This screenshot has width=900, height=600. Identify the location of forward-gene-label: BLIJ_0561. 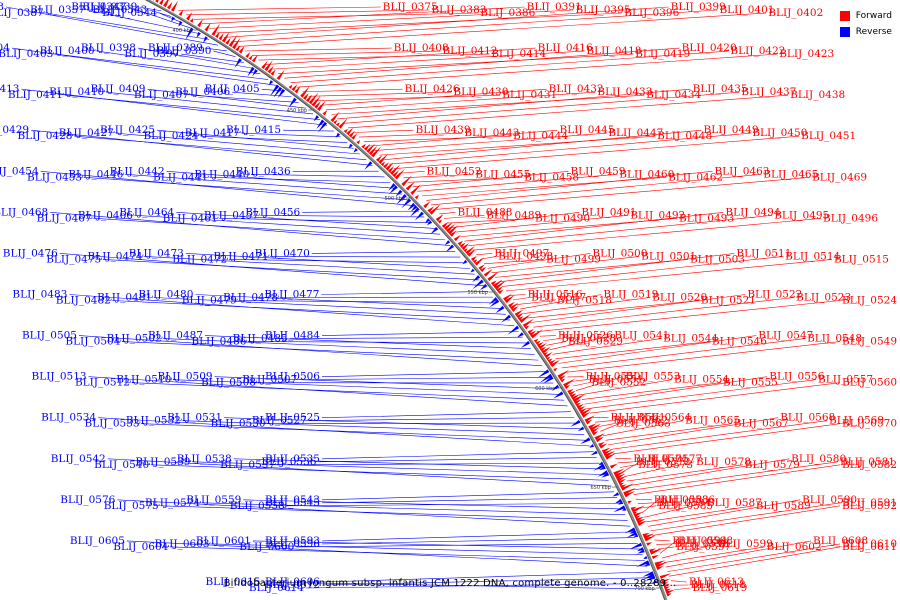
(638, 418).